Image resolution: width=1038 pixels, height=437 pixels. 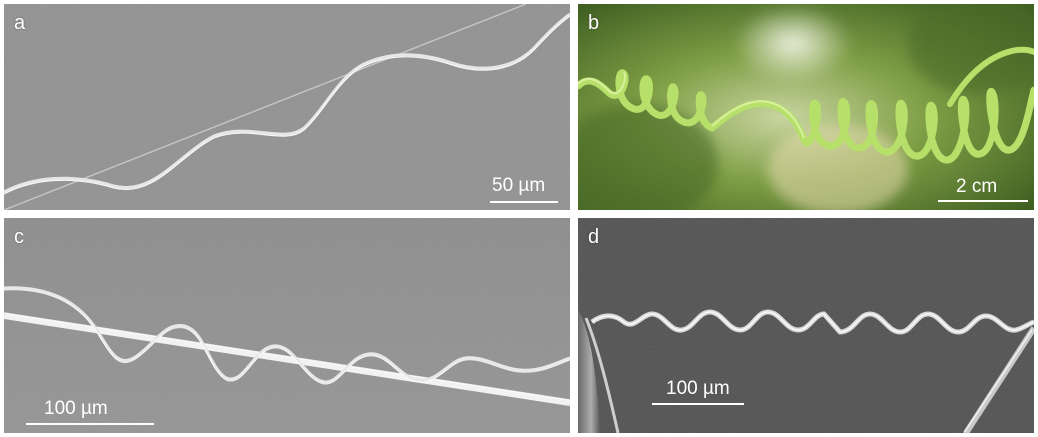 I want to click on panel-c-scale-bar, so click(x=90, y=424).